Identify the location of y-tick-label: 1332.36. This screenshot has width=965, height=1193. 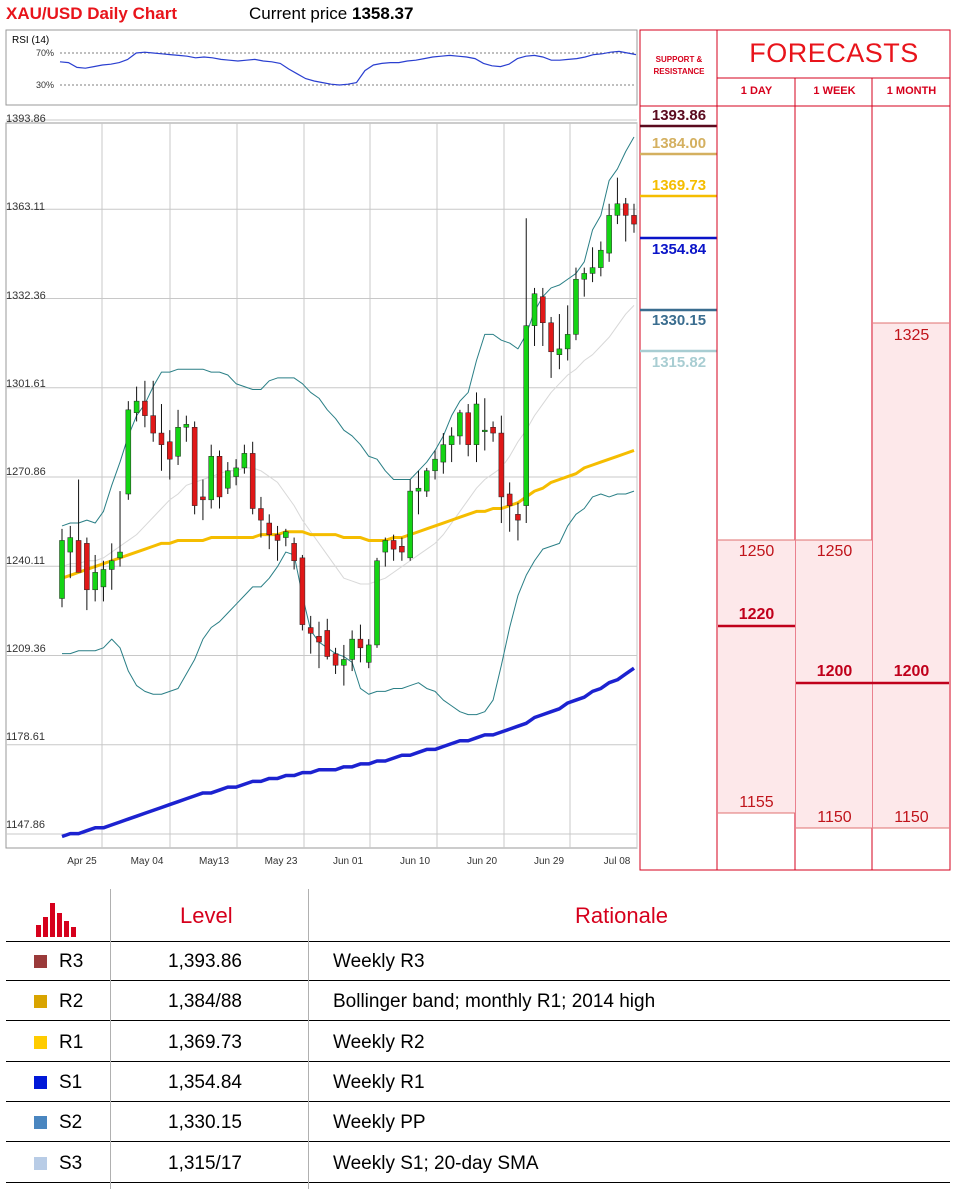
(26, 295).